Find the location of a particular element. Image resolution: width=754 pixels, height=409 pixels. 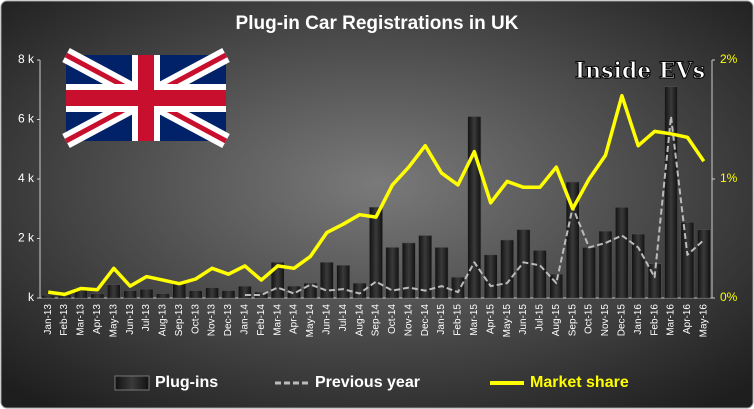

x-tick-label: Jan-13 is located at coordinates (48, 319).